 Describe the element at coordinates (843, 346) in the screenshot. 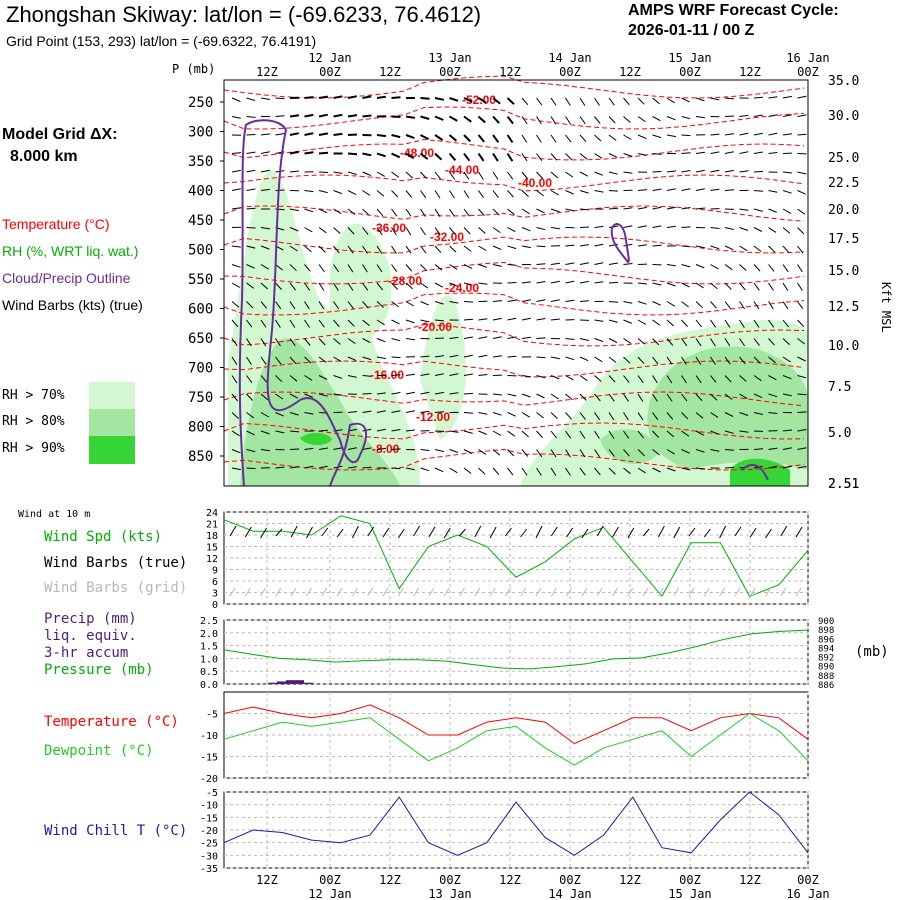

I see `height-tick-label: 10.0` at that location.